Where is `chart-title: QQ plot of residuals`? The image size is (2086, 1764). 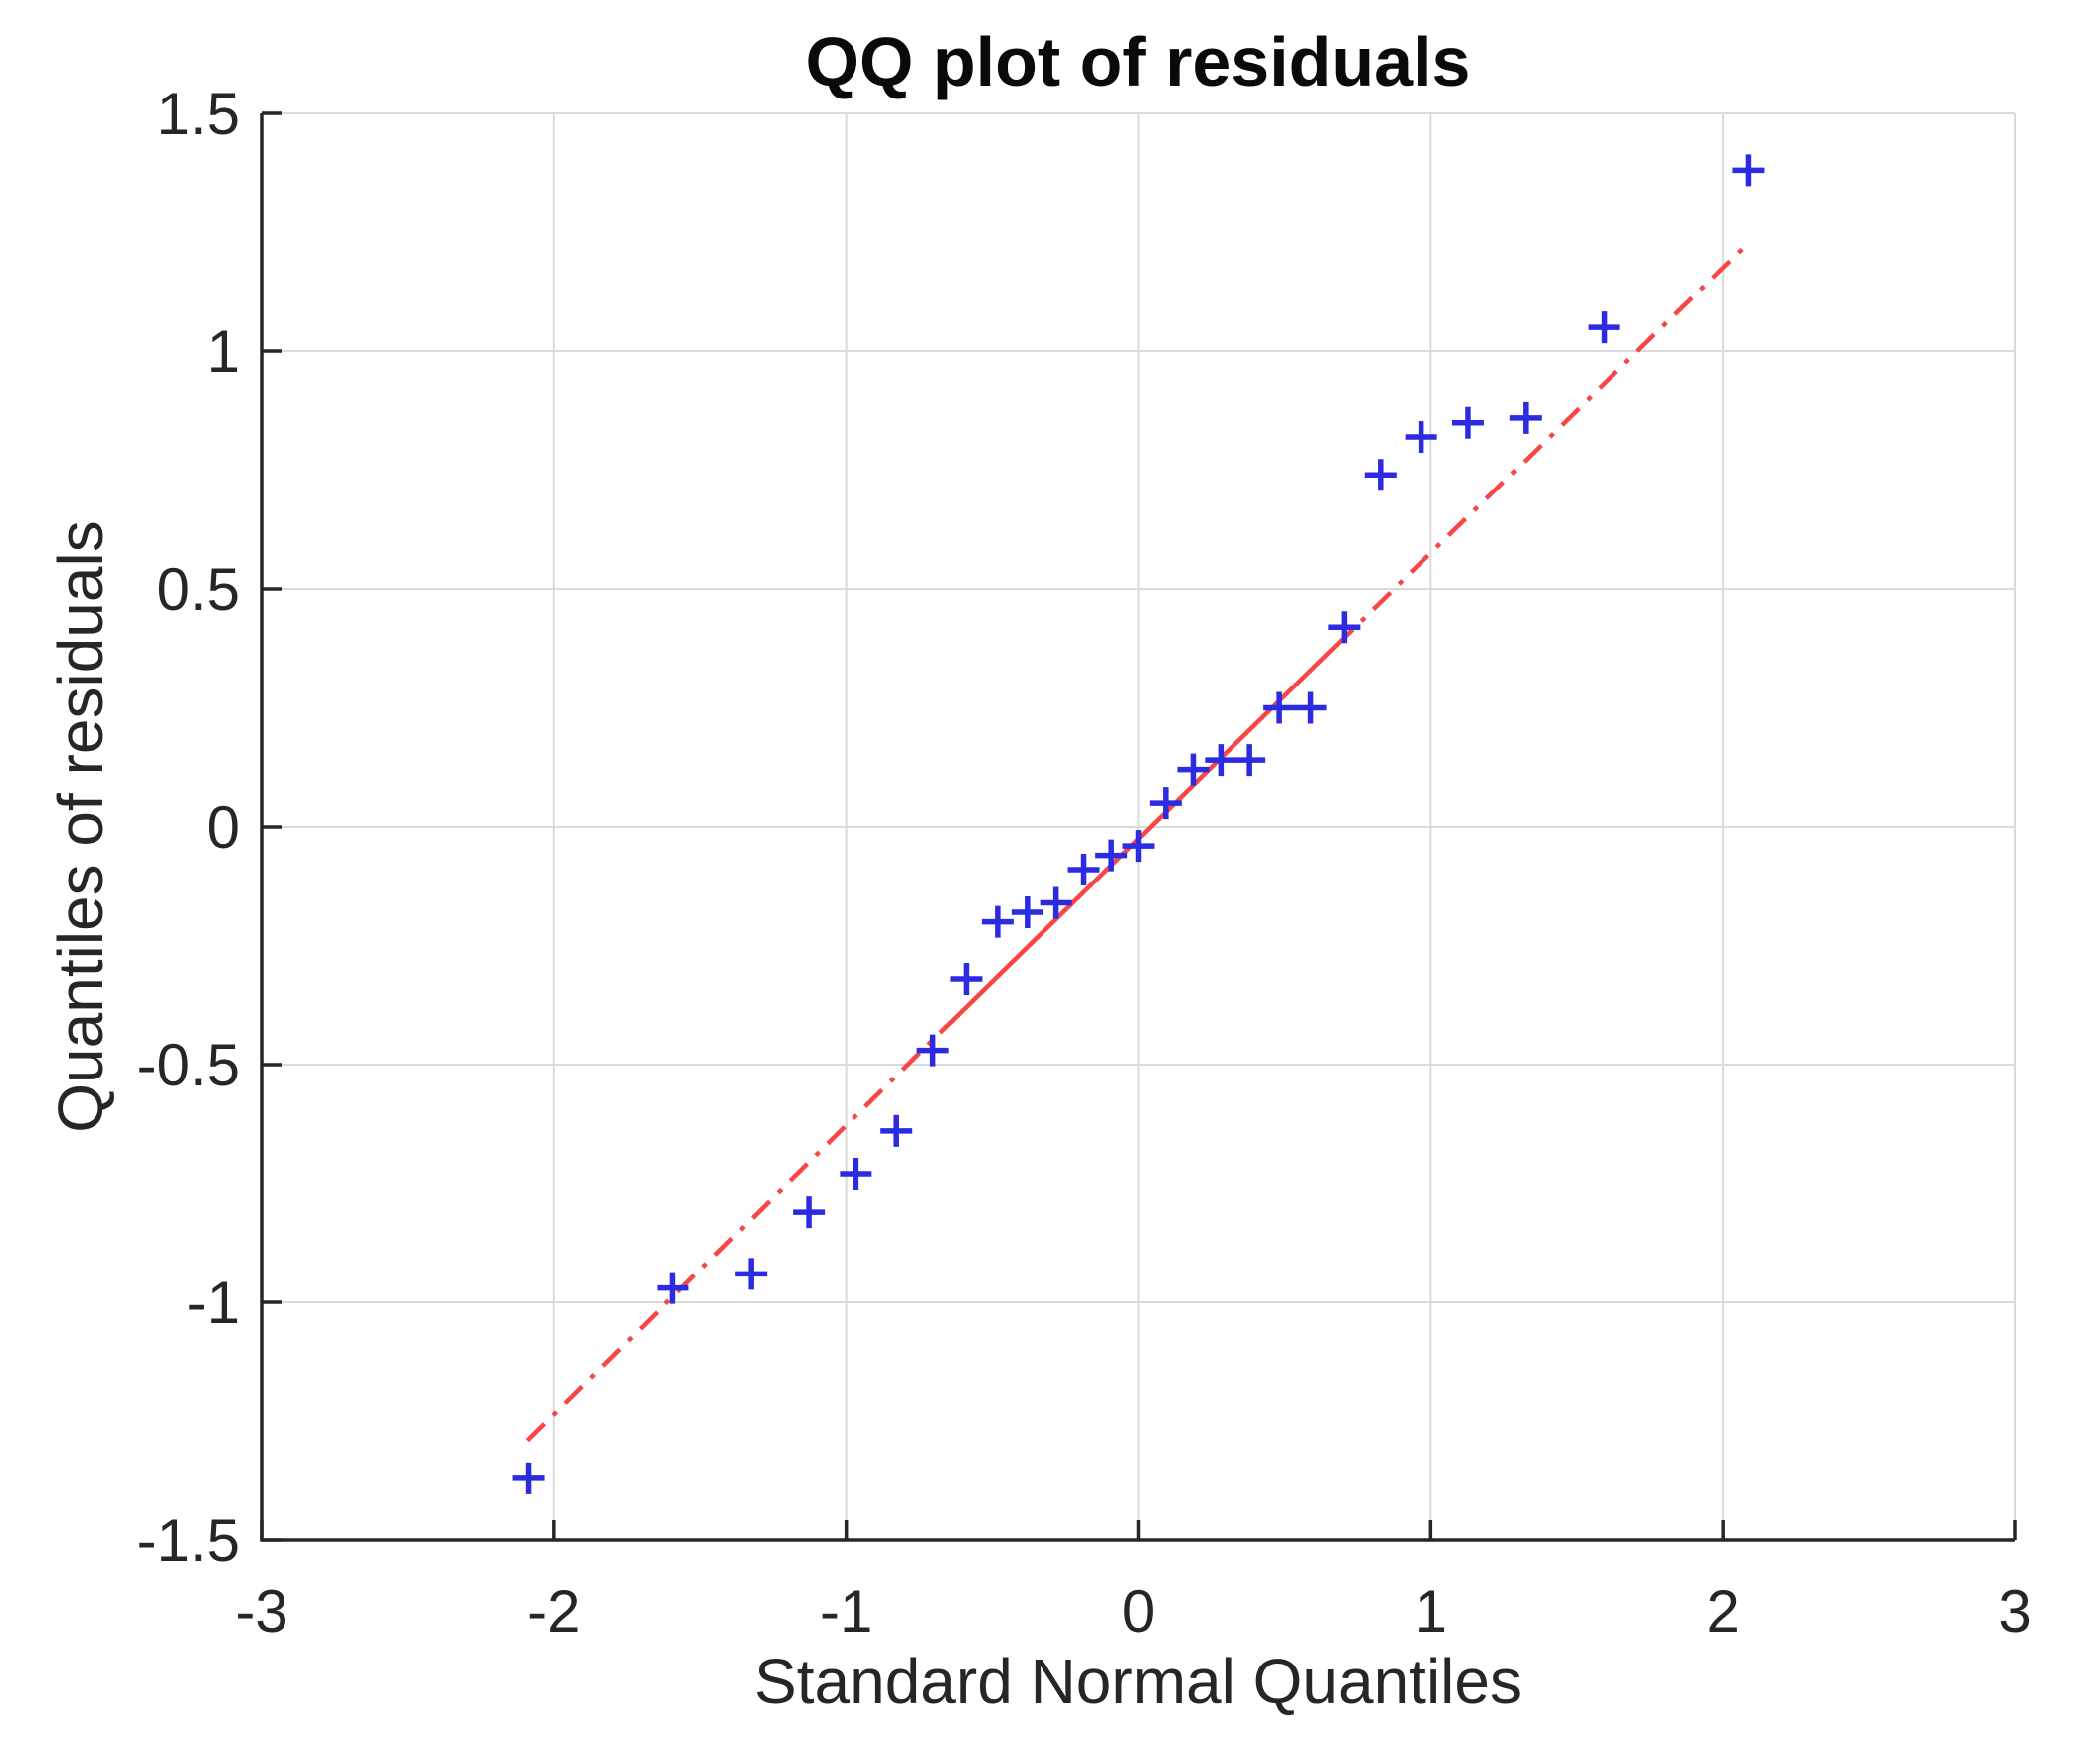
chart-title: QQ plot of residuals is located at coordinates (1139, 61).